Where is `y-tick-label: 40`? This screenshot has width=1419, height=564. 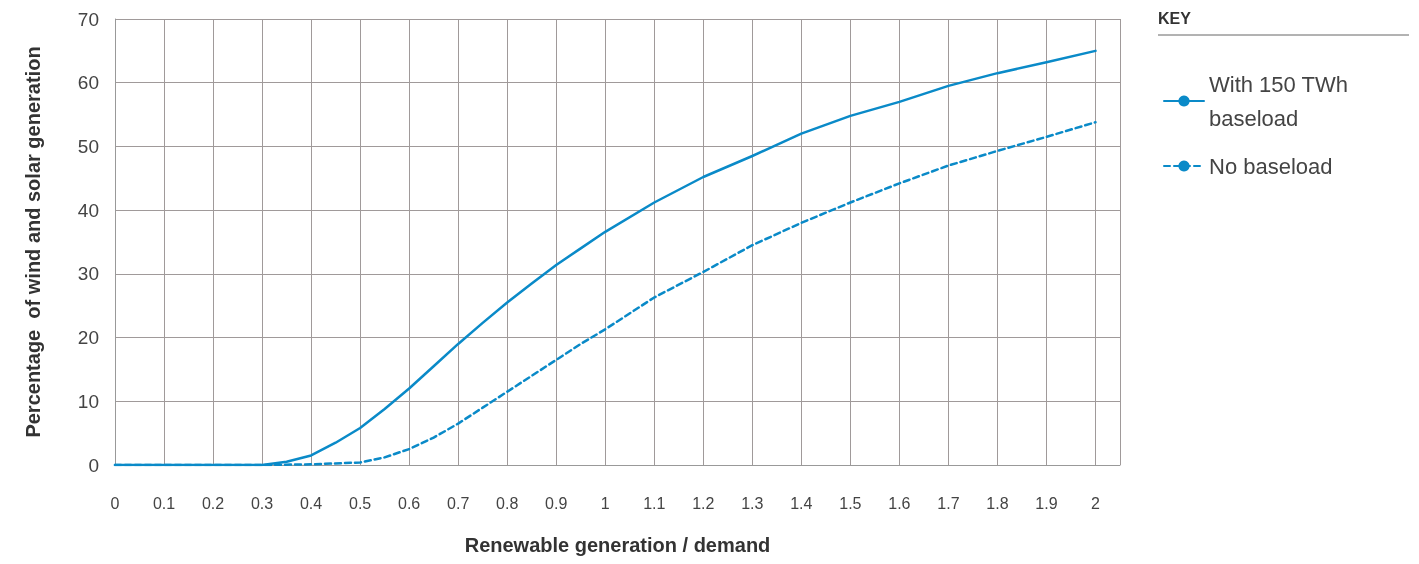
y-tick-label: 40 is located at coordinates (88, 210).